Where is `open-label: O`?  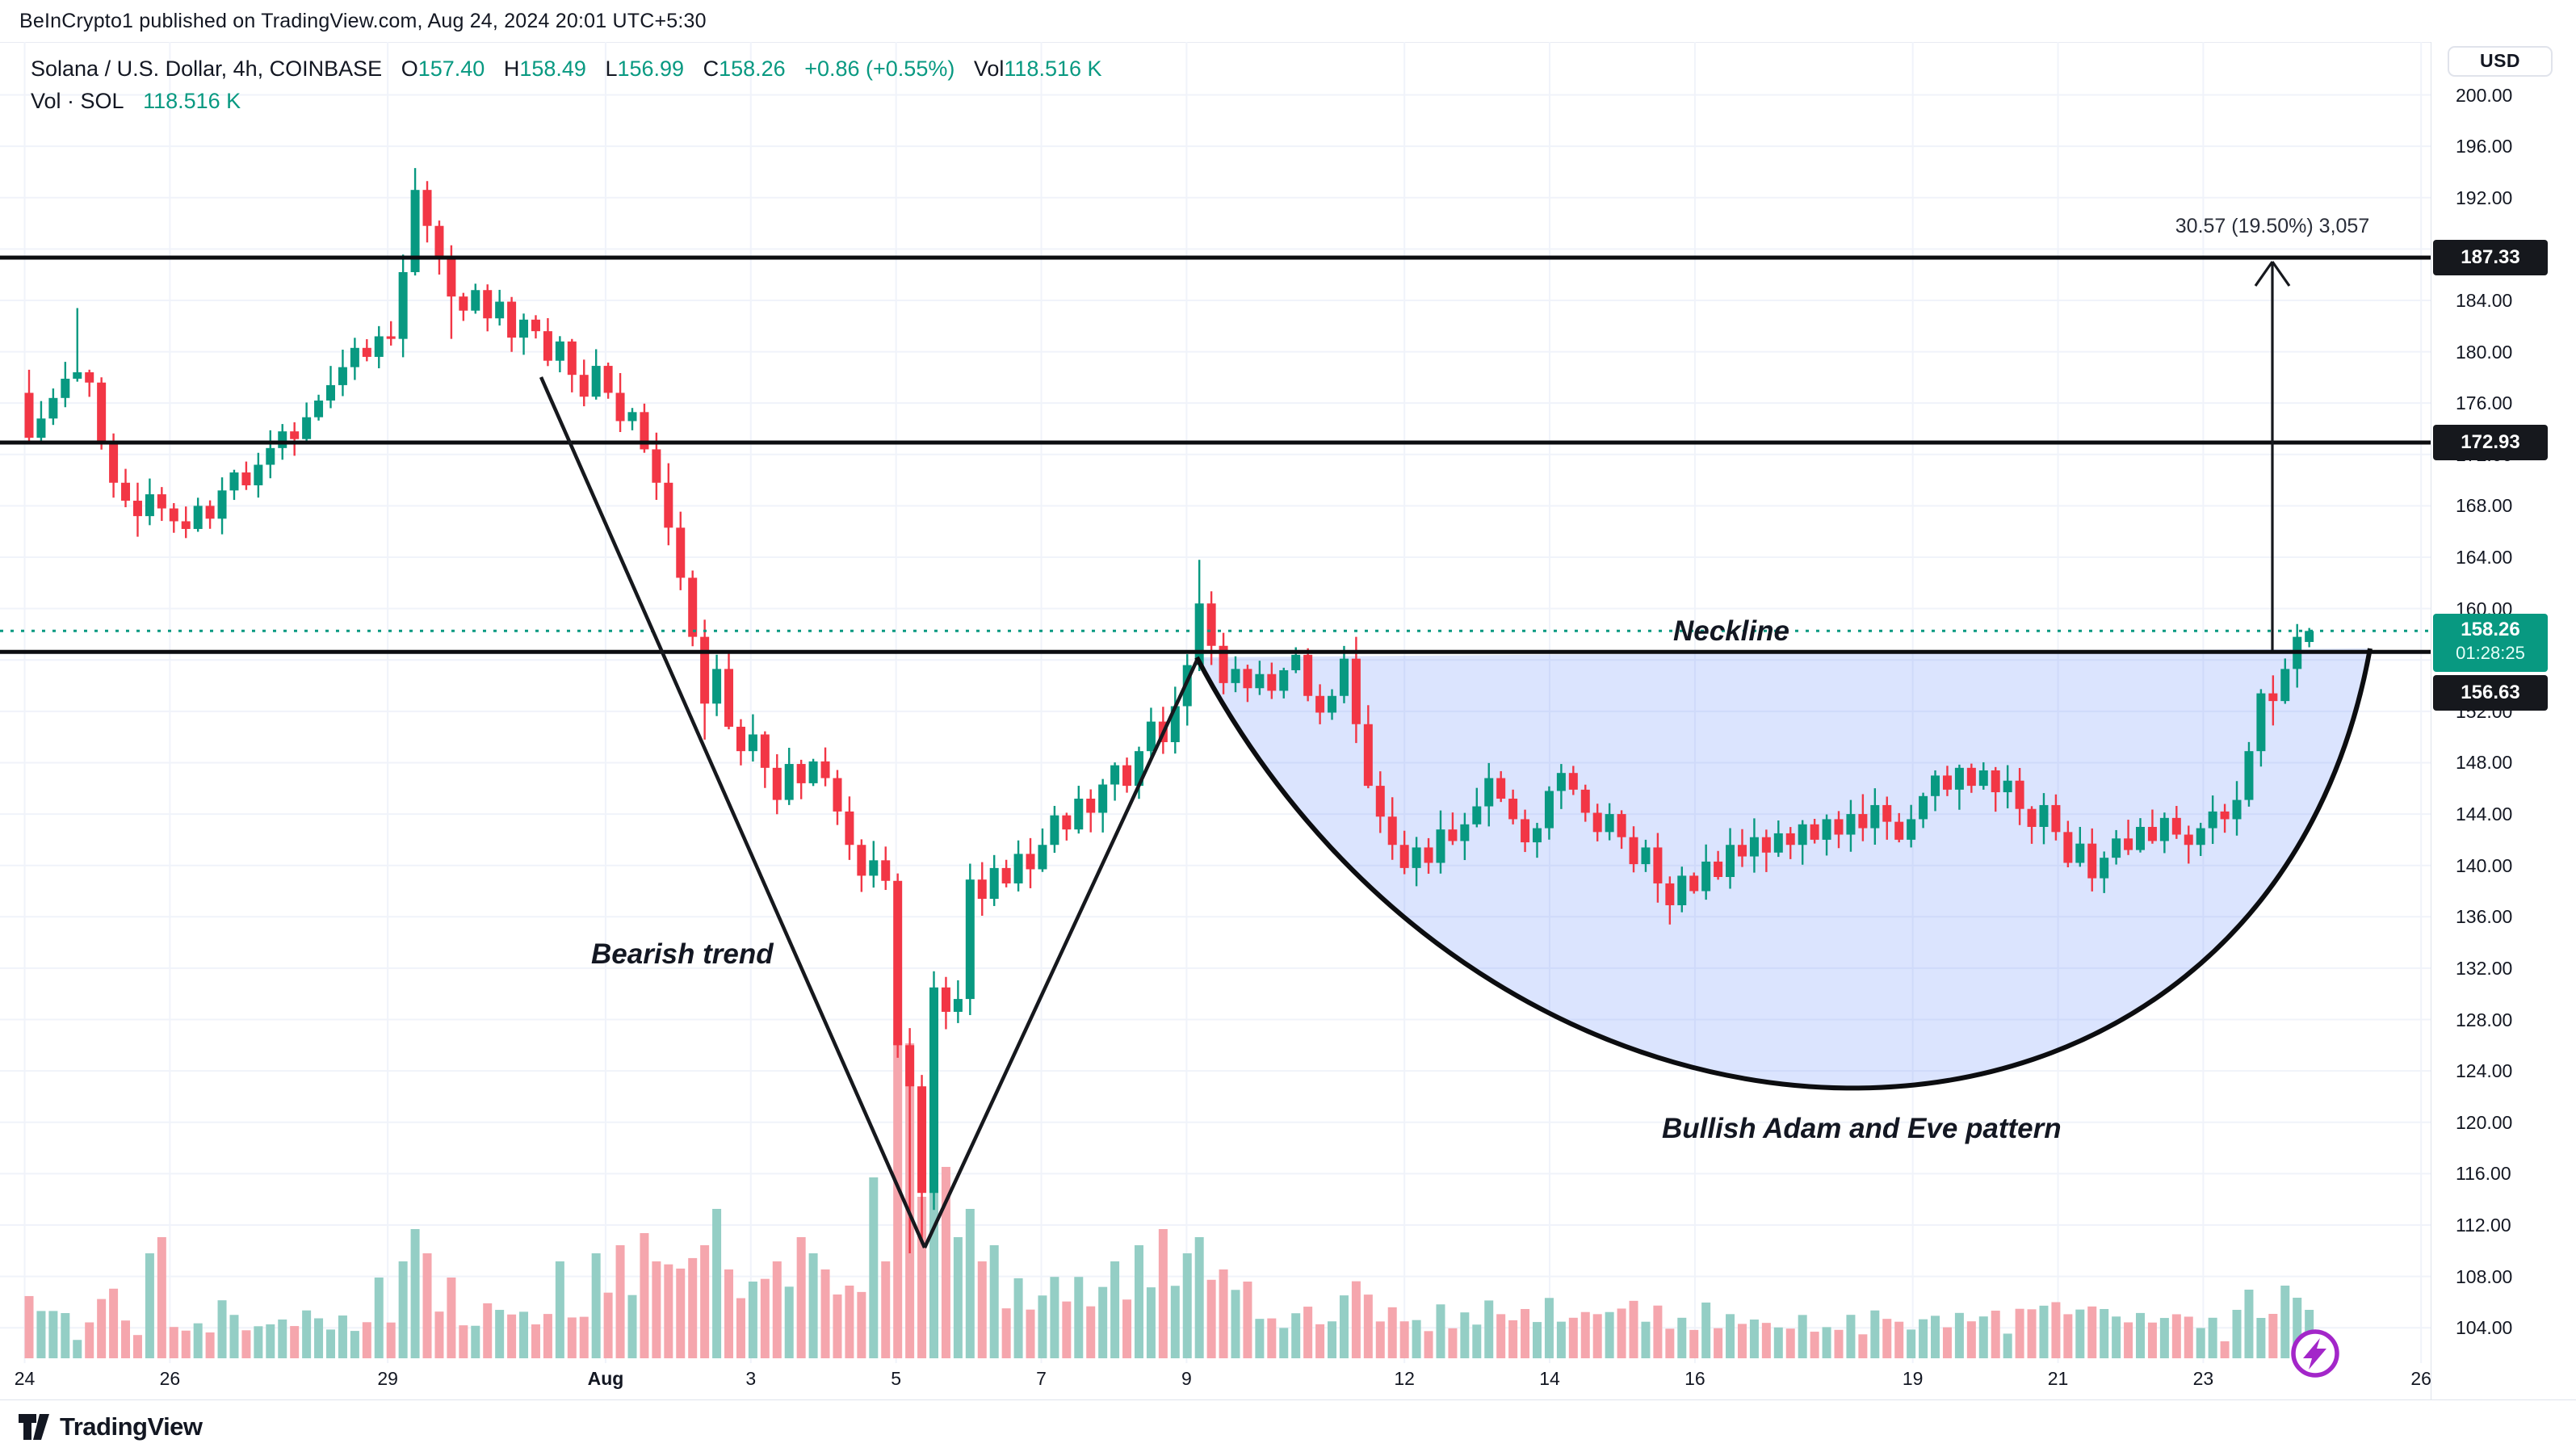 open-label: O is located at coordinates (409, 69).